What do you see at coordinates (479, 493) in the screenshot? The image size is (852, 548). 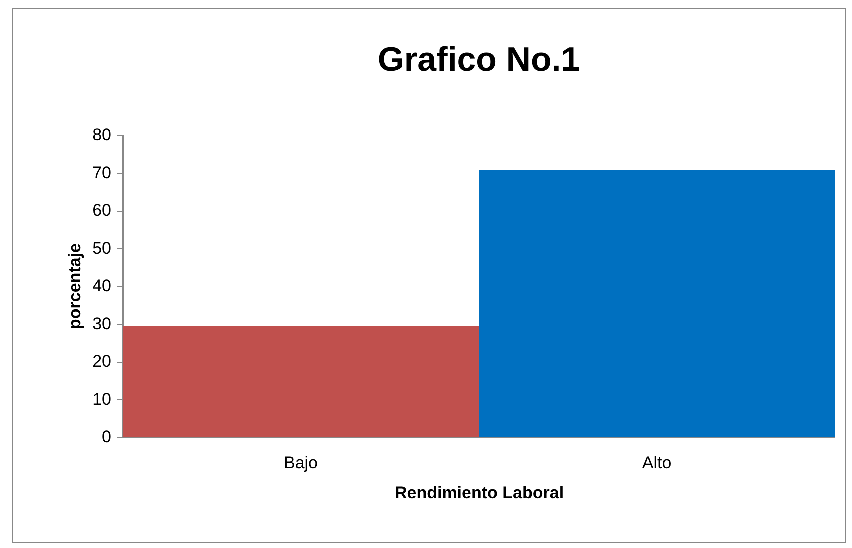 I see `x-axis-title: Rendimiento Laboral` at bounding box center [479, 493].